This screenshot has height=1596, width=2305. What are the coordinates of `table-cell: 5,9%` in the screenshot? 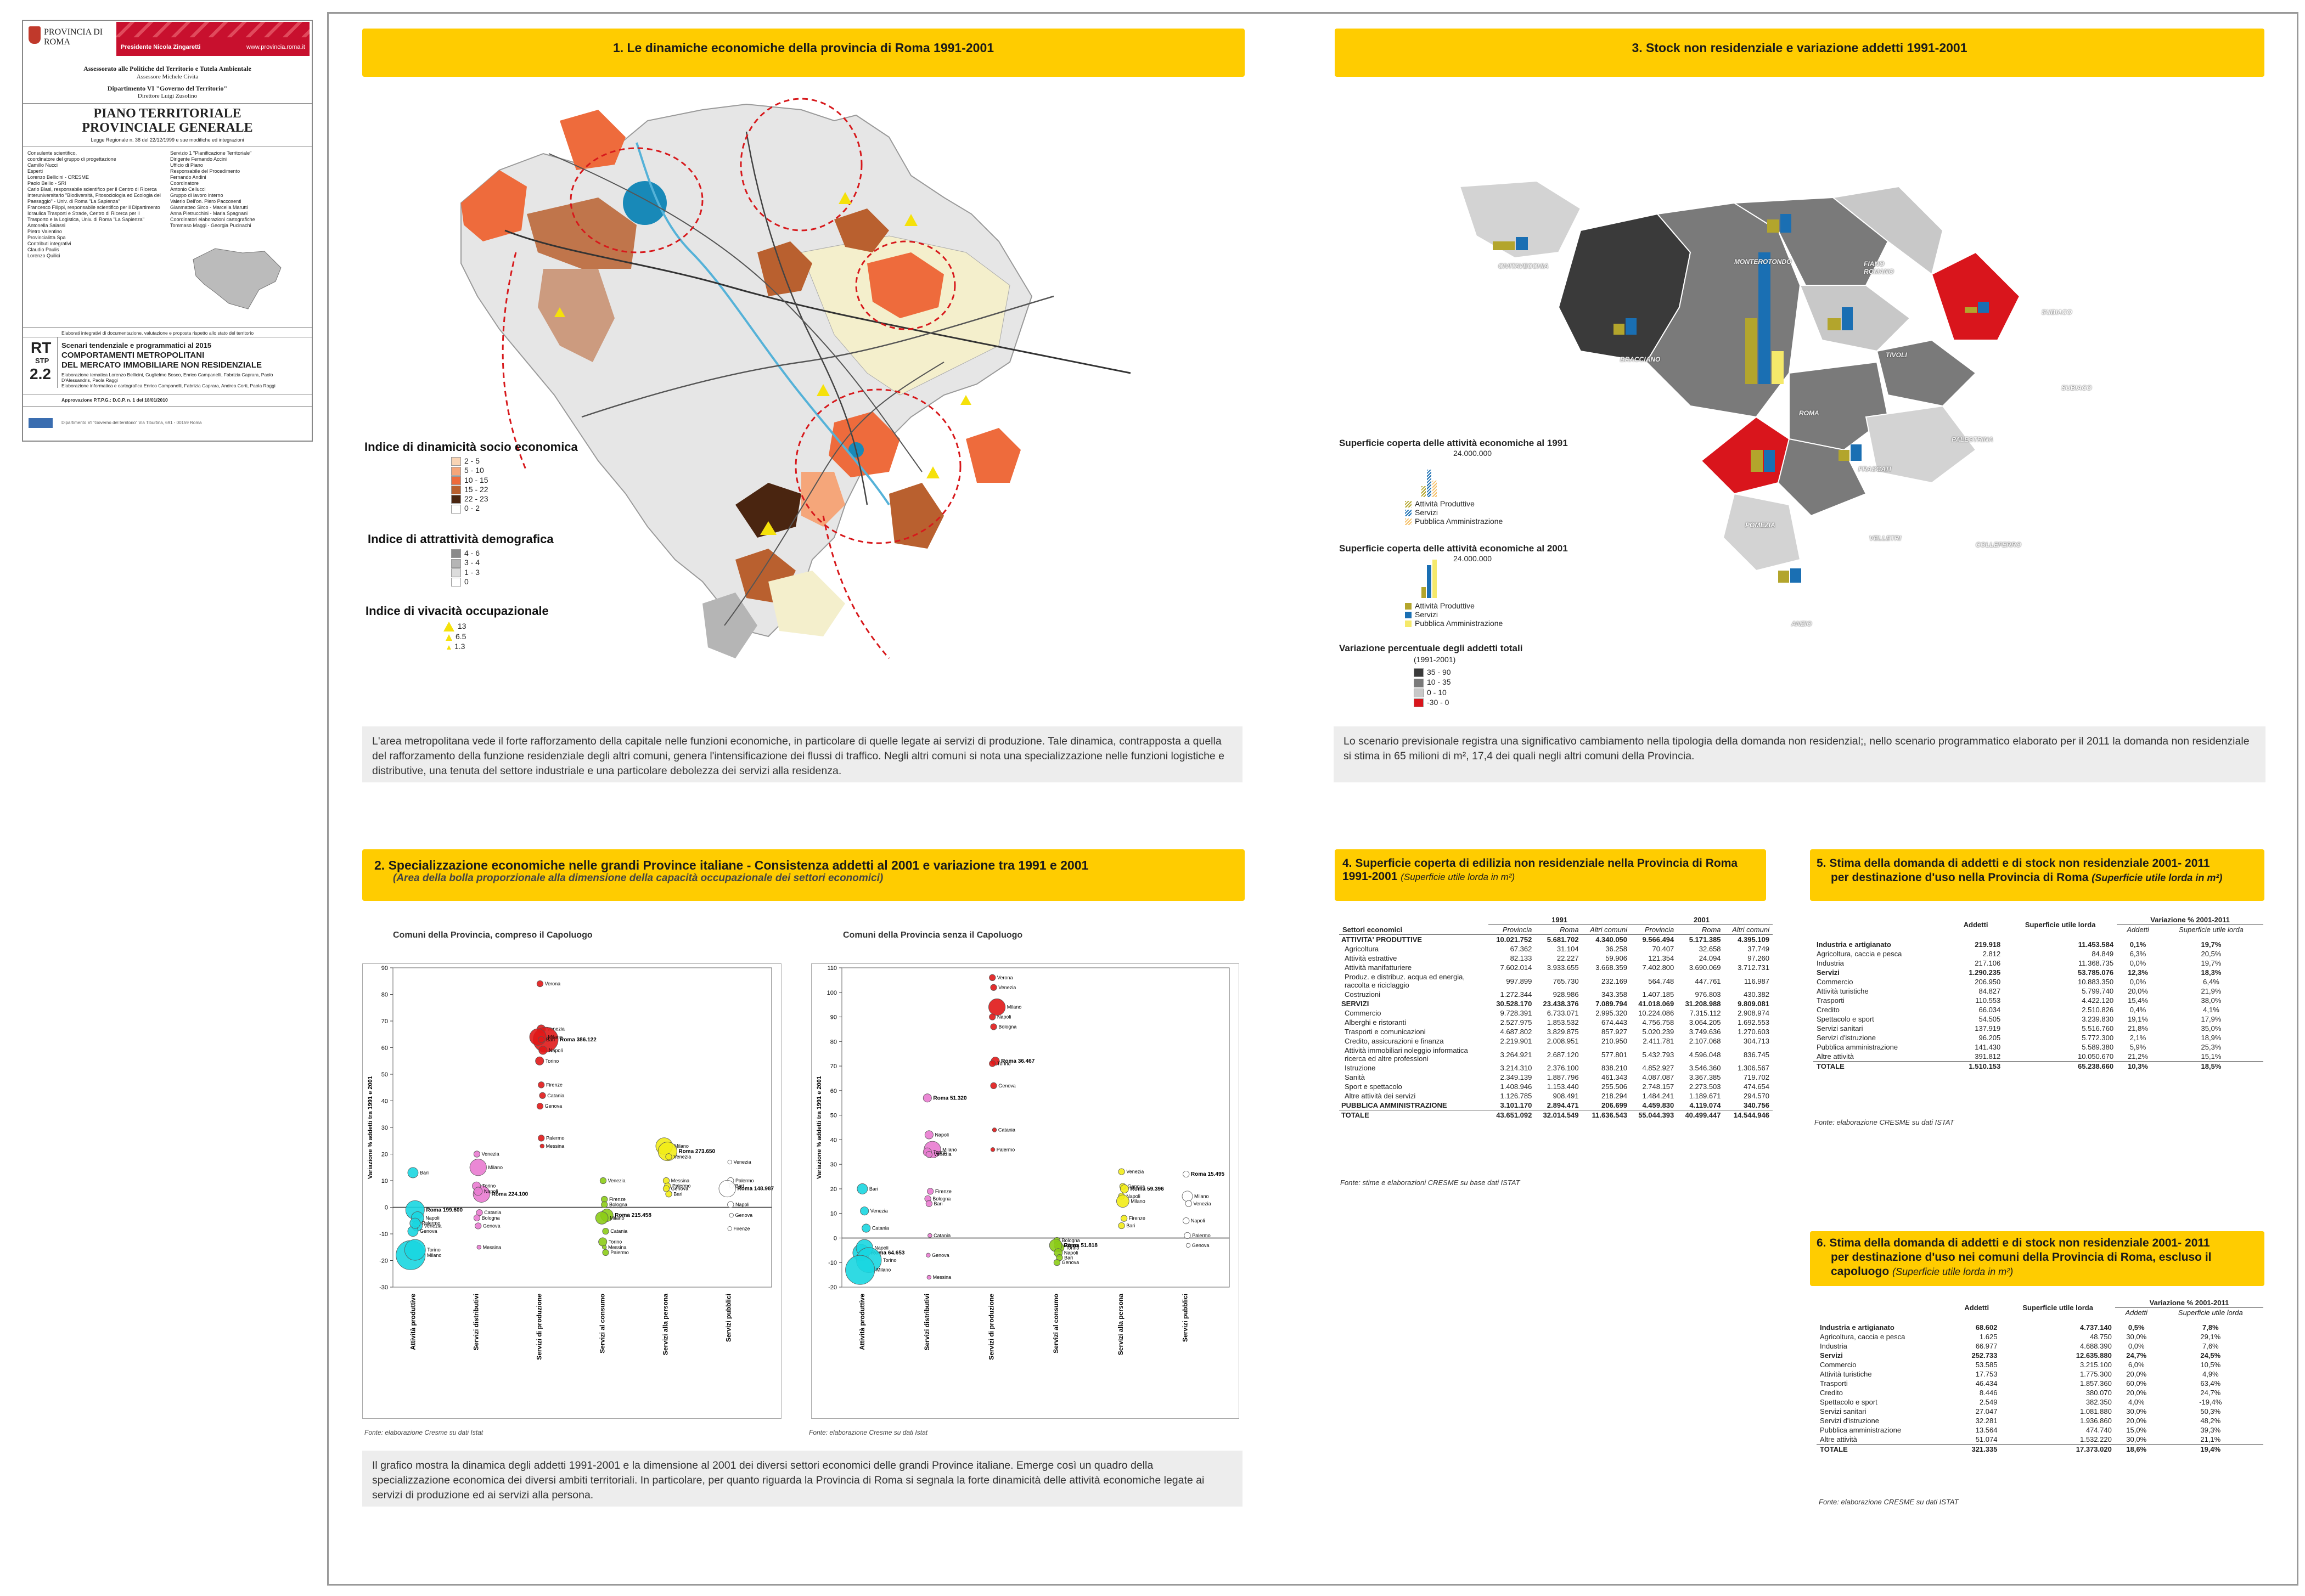 It's located at (2138, 1047).